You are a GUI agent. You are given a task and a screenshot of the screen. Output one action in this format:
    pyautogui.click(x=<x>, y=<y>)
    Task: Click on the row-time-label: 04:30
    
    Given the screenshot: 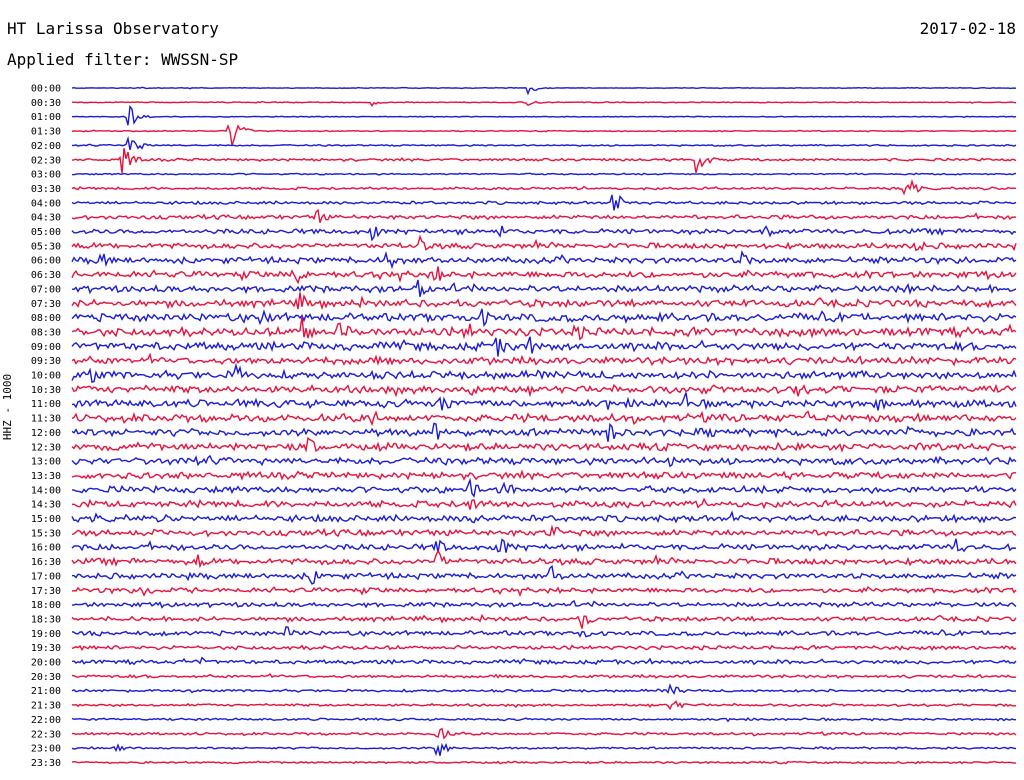 What is the action you would take?
    pyautogui.click(x=46, y=218)
    